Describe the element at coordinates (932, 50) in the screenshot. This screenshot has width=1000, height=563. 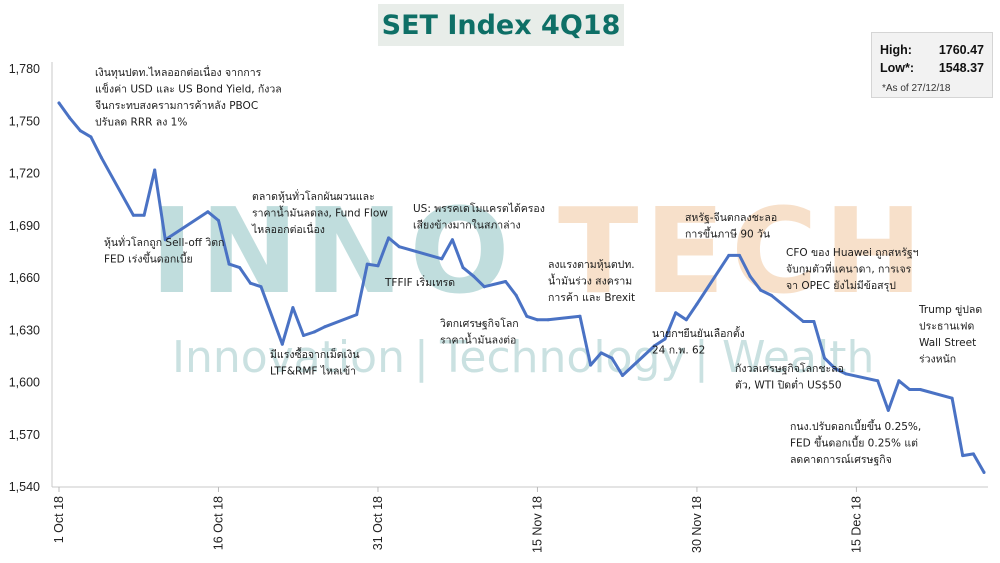
I see `high-row: High: 1760.47` at that location.